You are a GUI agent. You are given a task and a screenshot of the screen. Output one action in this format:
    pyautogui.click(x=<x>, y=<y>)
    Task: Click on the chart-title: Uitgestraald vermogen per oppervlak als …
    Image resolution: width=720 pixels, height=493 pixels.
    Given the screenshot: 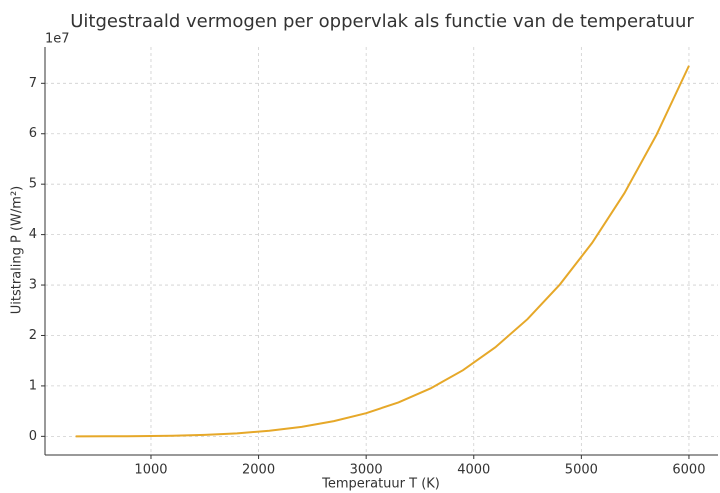 What is the action you would take?
    pyautogui.click(x=382, y=21)
    